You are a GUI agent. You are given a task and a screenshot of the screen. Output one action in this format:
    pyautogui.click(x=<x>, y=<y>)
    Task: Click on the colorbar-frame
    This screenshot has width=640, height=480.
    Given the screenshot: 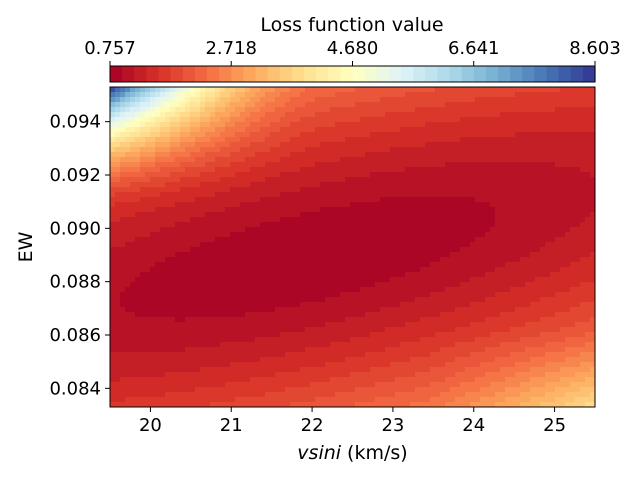 What is the action you would take?
    pyautogui.click(x=352, y=74)
    